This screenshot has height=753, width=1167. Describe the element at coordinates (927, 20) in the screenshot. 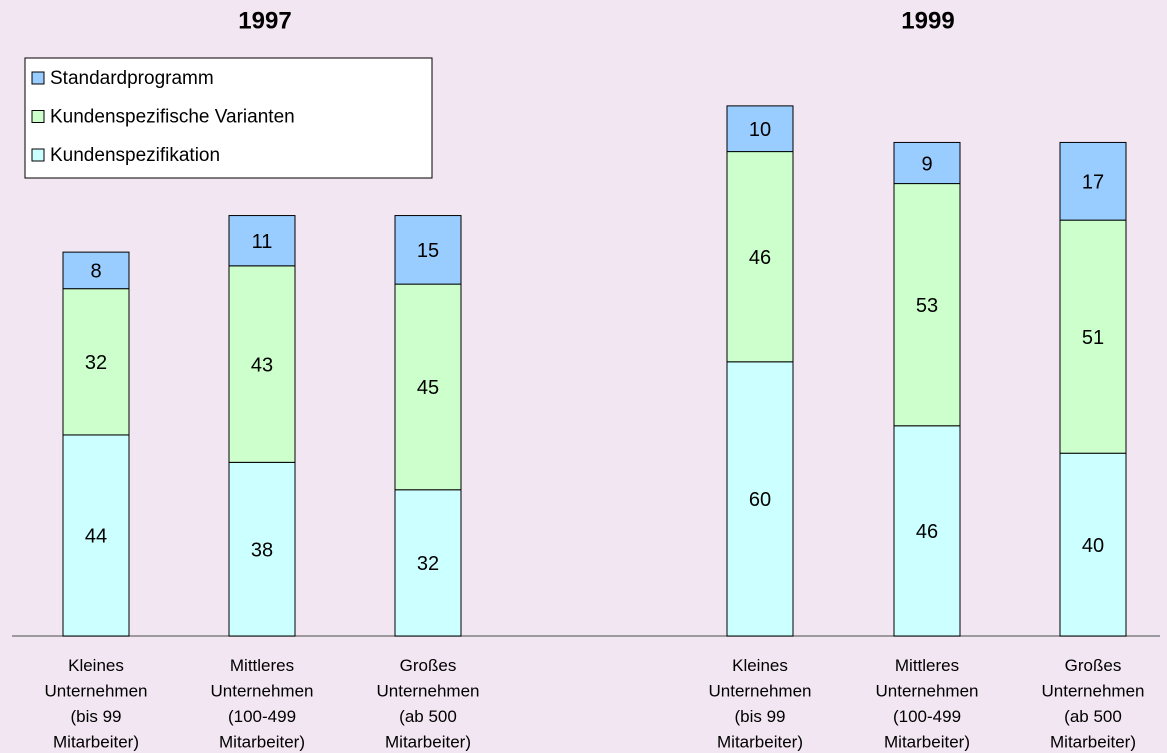

I see `chart-title: 1999` at that location.